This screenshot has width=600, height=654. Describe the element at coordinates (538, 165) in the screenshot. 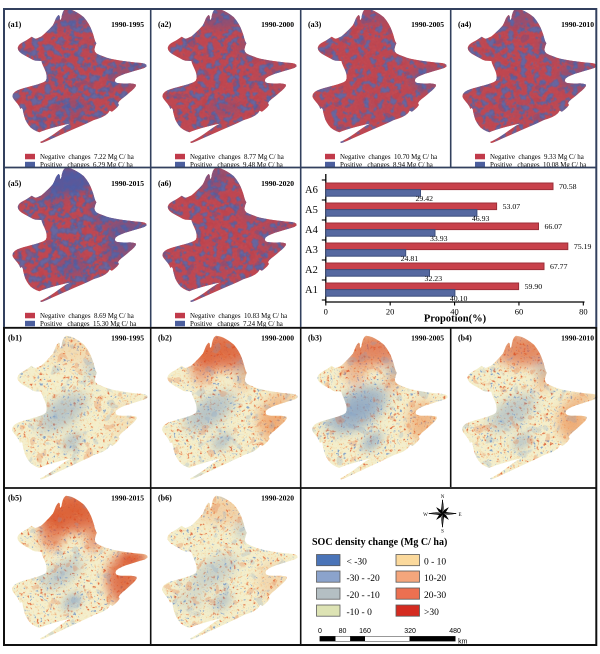

I see `svg-text:Positive changes 10.08 Mg C: Positive changes 10.08 Mg C/ ha` at that location.